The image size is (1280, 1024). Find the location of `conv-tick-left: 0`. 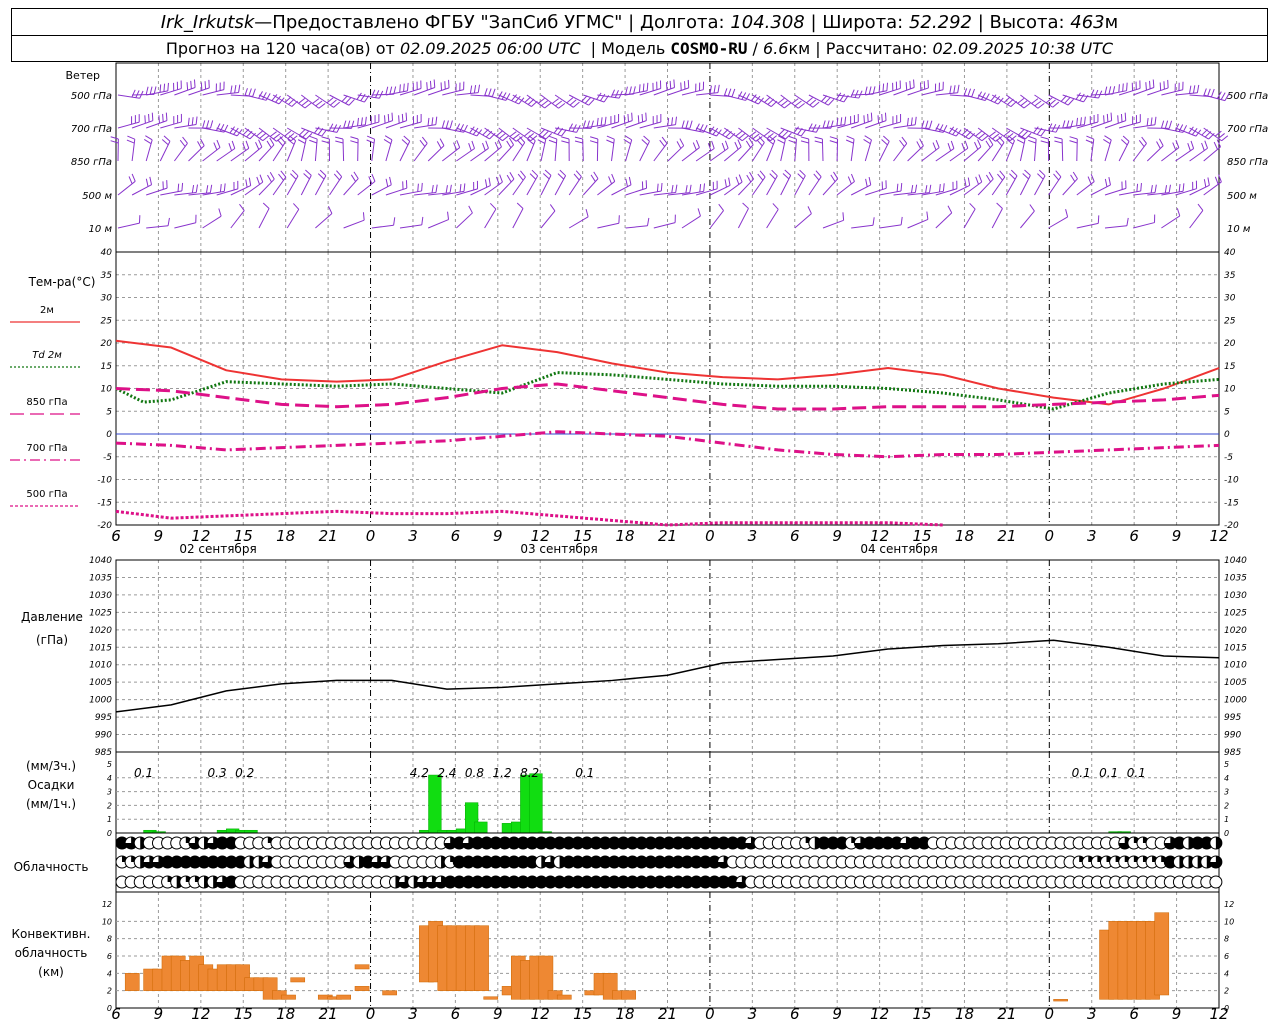

conv-tick-left: 0 is located at coordinates (109, 1008).